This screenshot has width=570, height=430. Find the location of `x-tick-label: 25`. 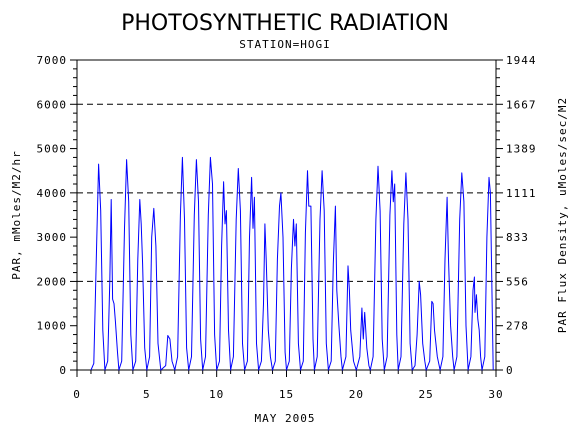

x-tick-label: 25 is located at coordinates (426, 394).